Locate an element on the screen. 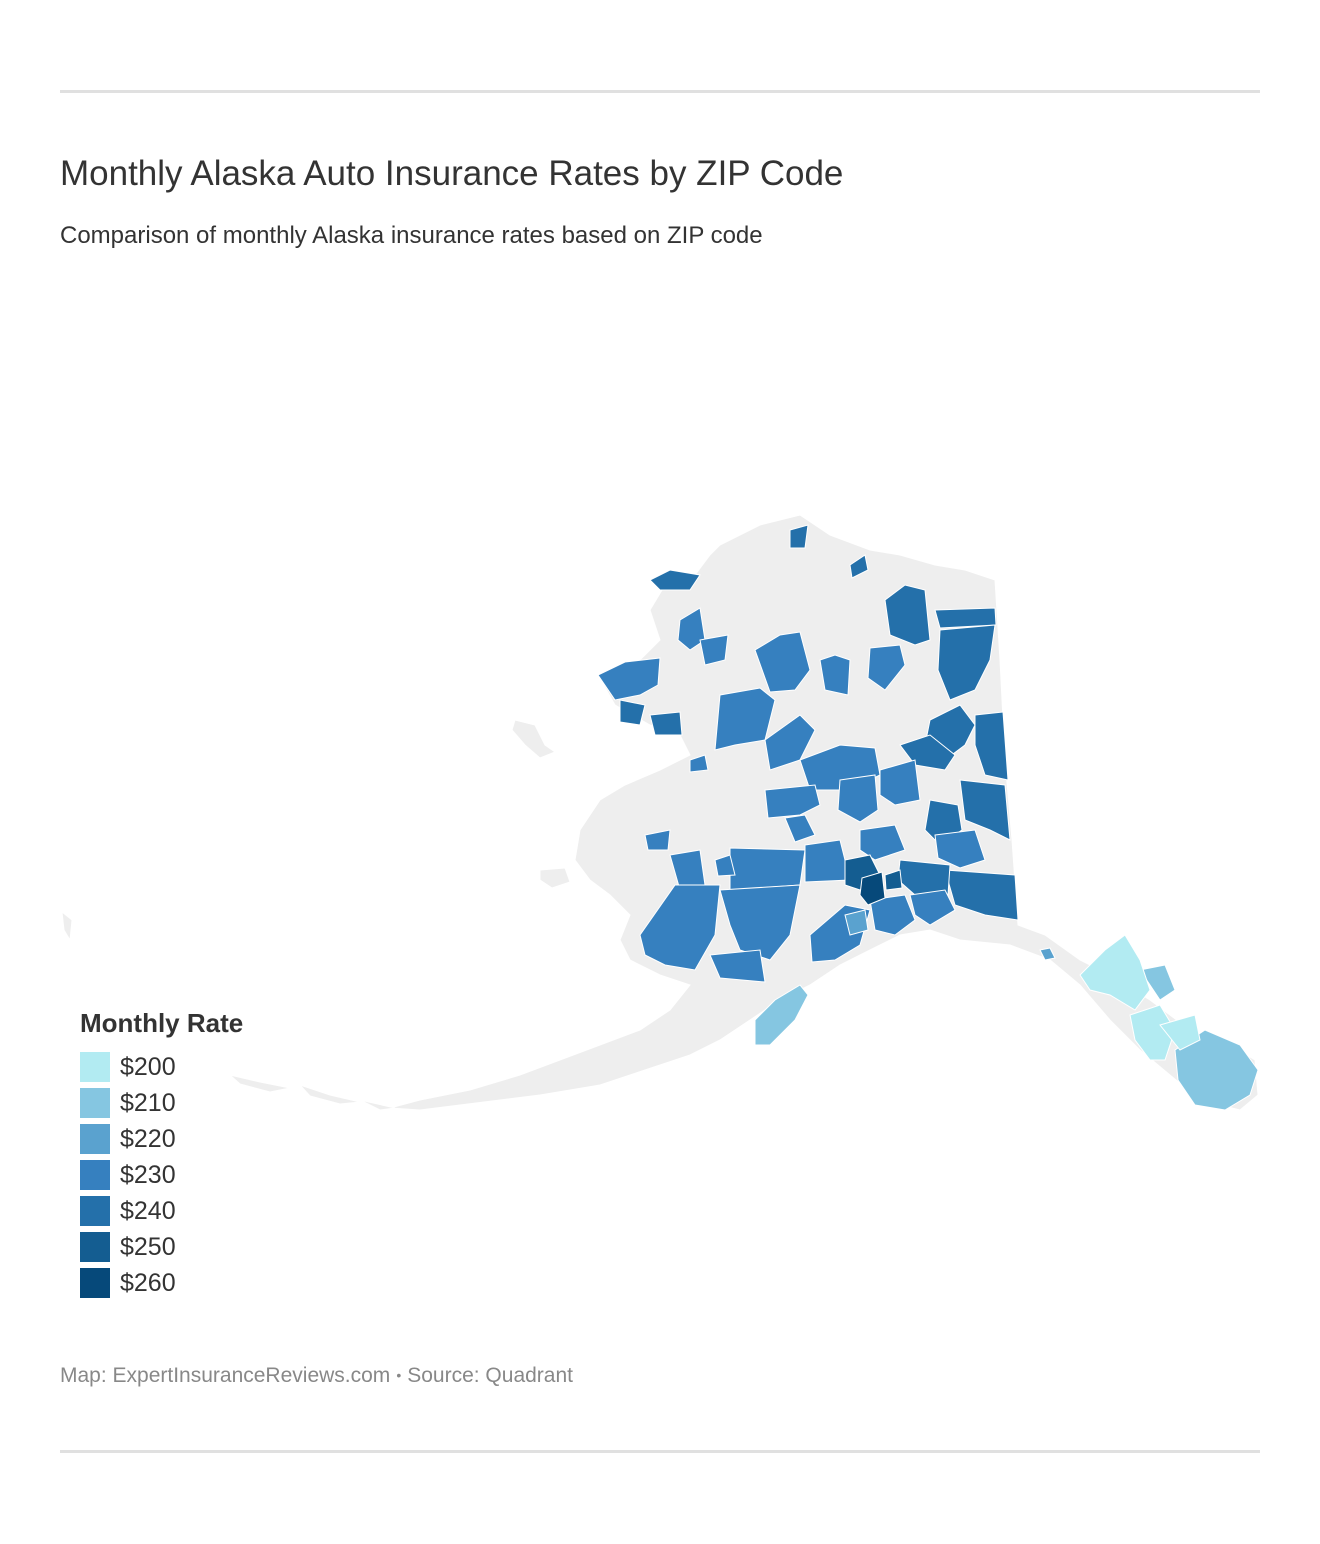  legend-item: $220 is located at coordinates (161, 1139).